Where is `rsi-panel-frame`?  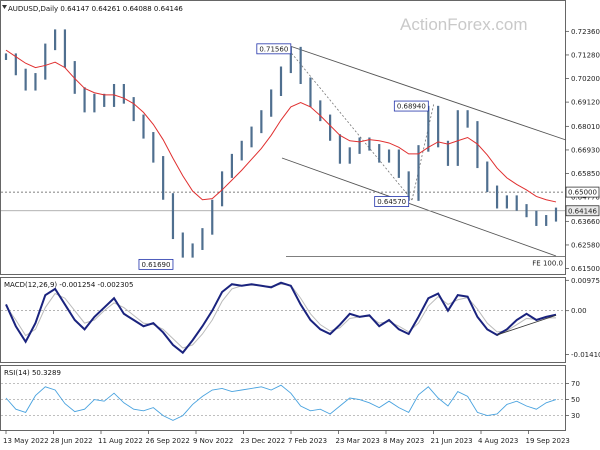 rsi-panel-frame is located at coordinates (283, 398).